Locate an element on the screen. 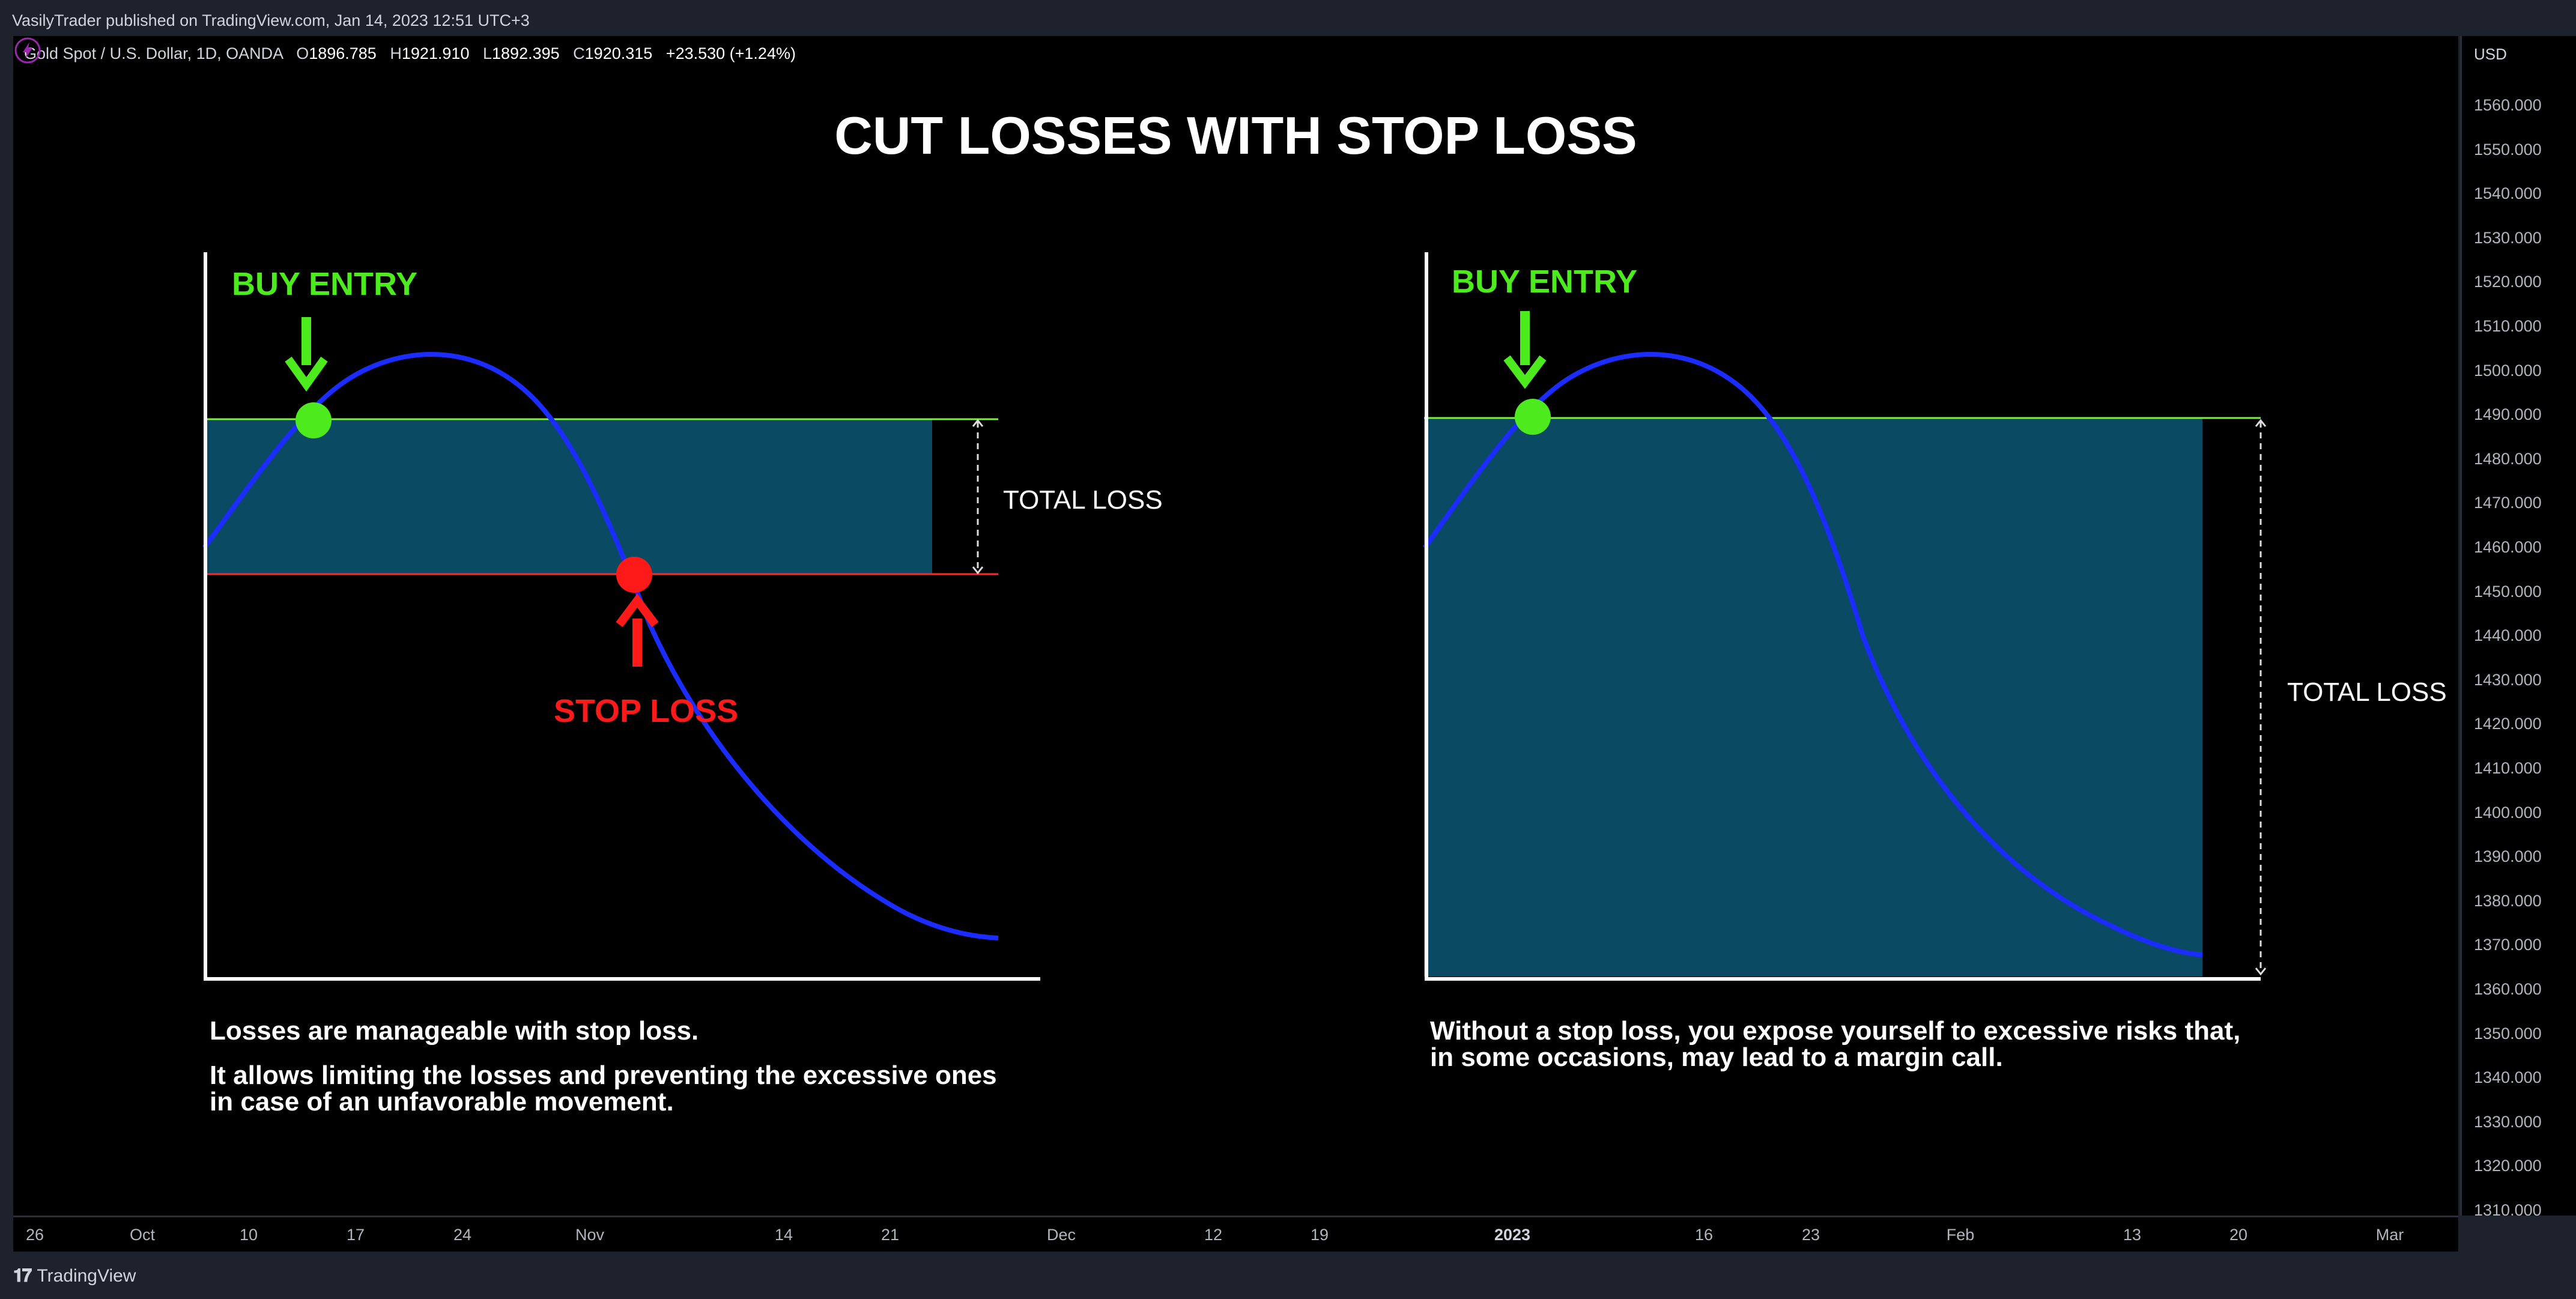 The height and width of the screenshot is (1299, 2576). time-label: 21 is located at coordinates (890, 1235).